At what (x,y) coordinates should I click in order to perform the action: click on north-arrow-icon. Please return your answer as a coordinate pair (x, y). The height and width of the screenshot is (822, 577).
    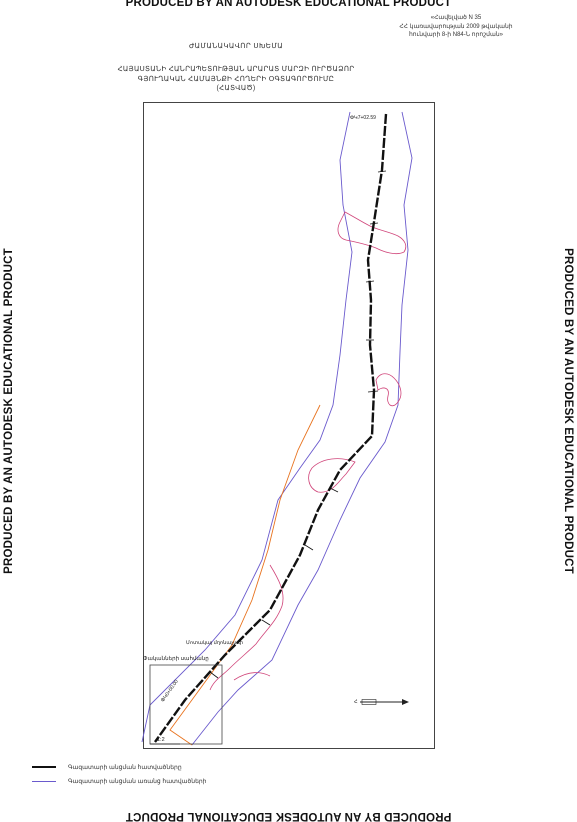
    Looking at the image, I should click on (384, 702).